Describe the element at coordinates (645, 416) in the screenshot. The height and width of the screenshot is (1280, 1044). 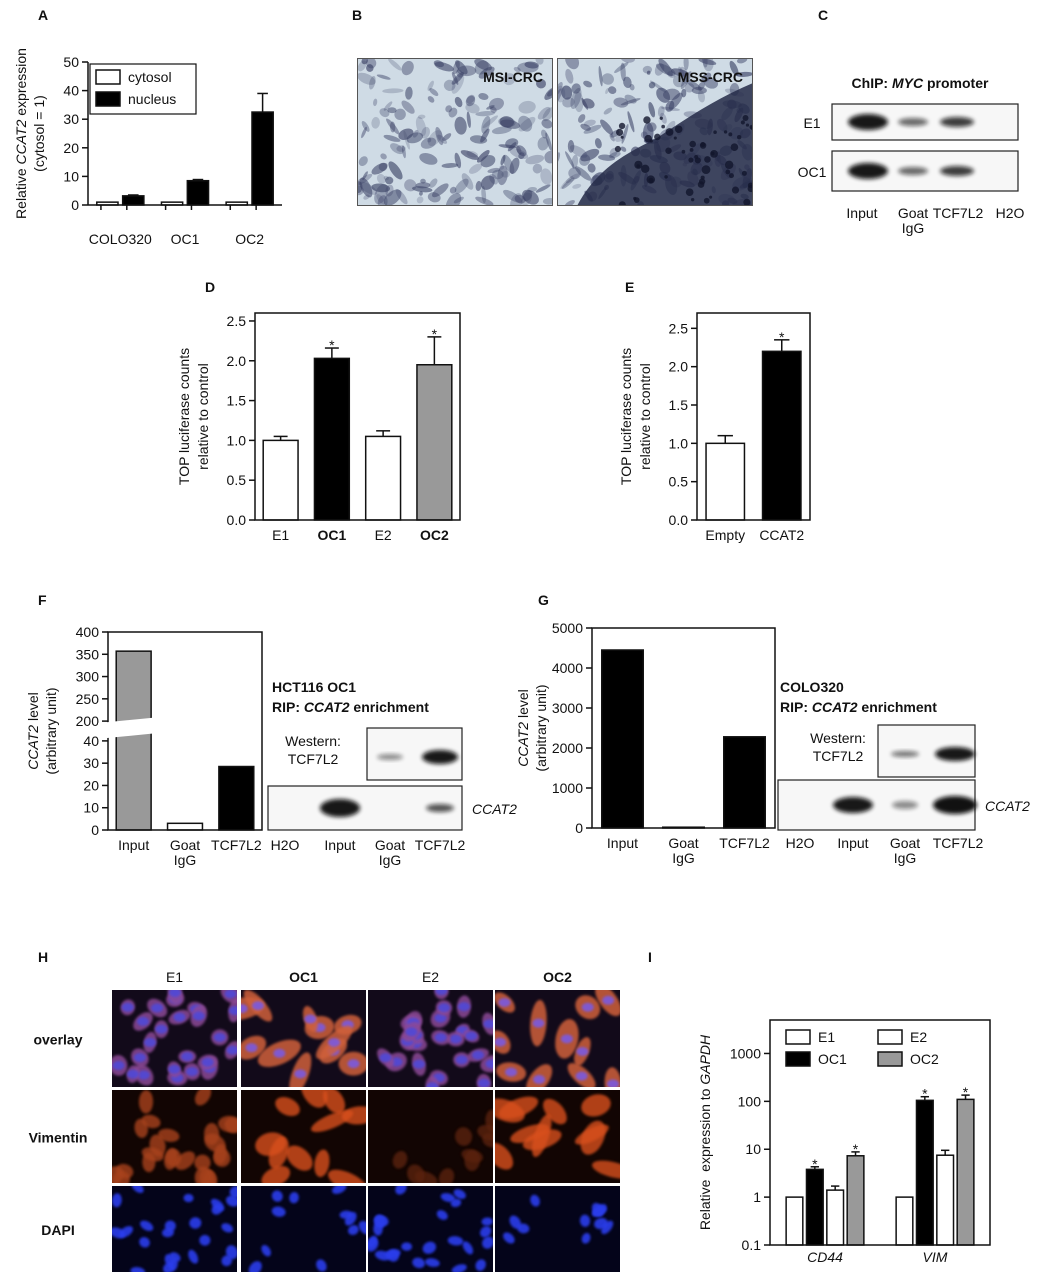
I see `y-axis-label: relative to control` at that location.